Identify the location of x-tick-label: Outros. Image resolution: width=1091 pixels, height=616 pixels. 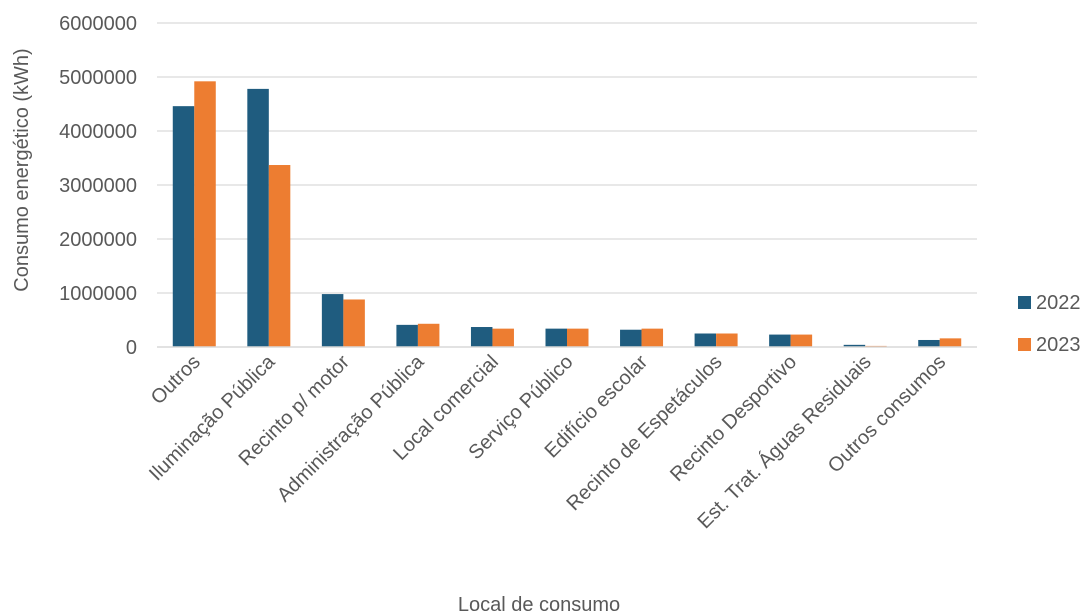
(176, 380).